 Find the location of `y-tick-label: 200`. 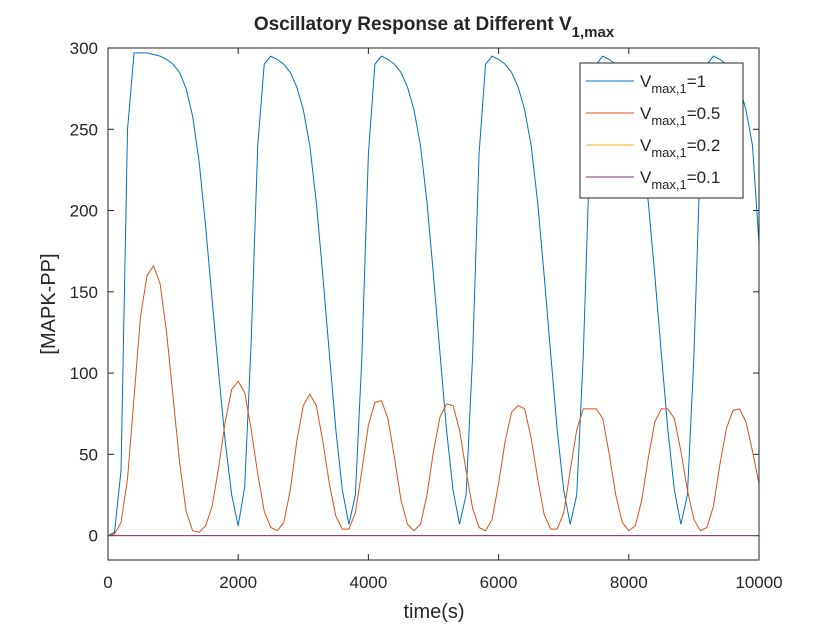

y-tick-label: 200 is located at coordinates (84, 211).